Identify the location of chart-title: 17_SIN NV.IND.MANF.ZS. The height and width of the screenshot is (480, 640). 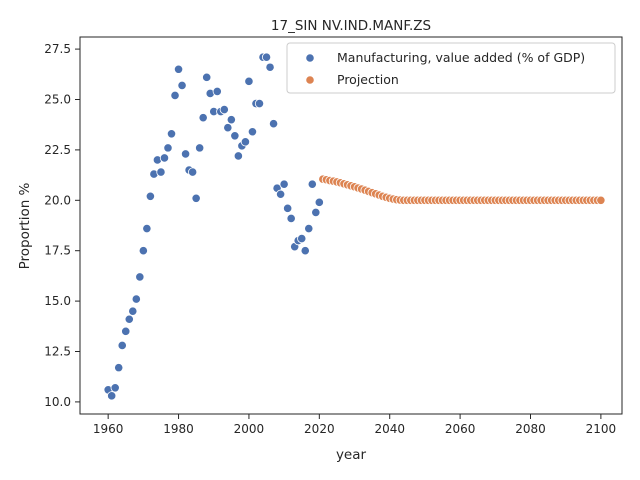
(351, 26).